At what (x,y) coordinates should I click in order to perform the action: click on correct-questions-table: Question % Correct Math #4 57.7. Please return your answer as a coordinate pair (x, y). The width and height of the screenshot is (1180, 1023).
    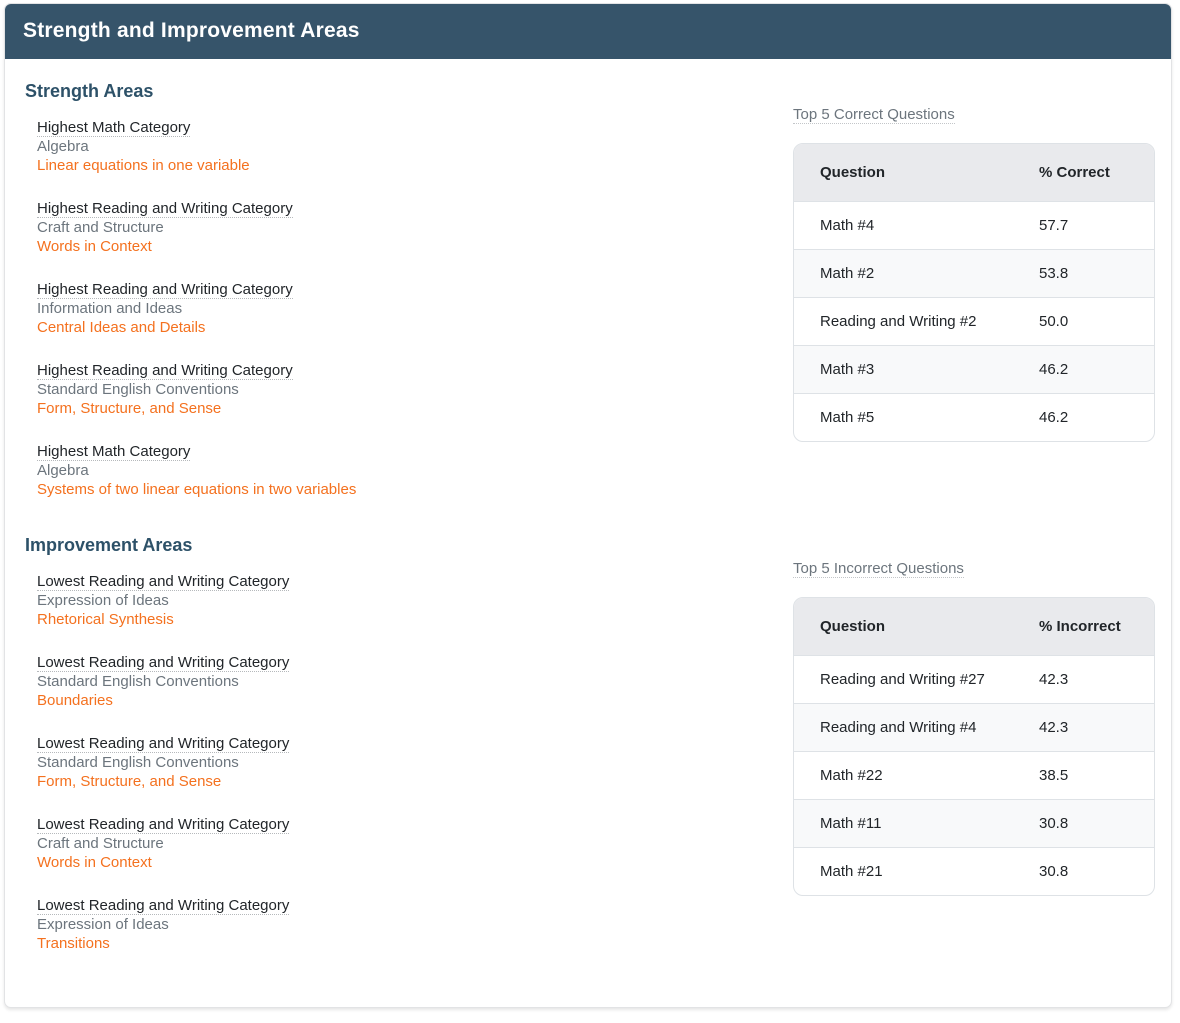
    Looking at the image, I should click on (974, 292).